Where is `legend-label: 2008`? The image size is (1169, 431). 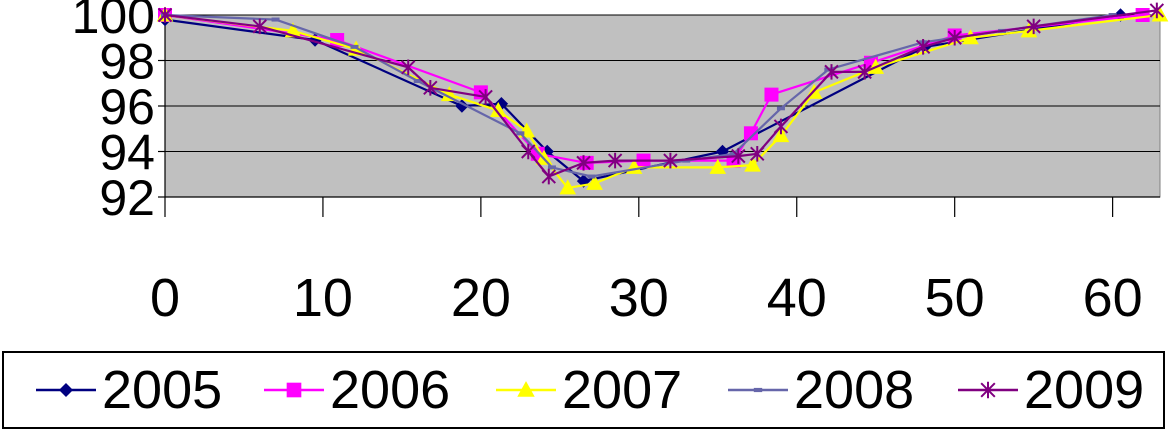
legend-label: 2008 is located at coordinates (854, 390).